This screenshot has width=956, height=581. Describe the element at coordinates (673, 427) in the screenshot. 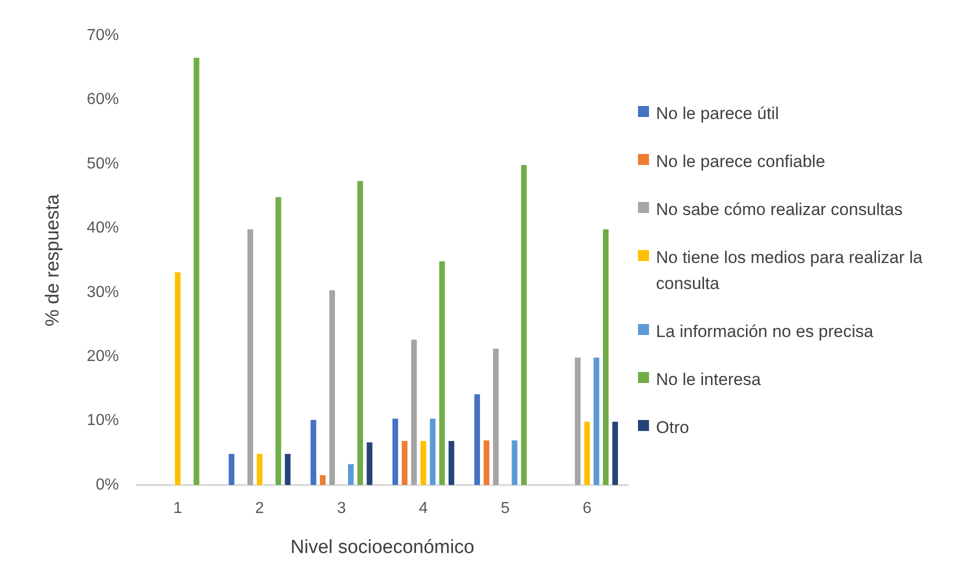

I see `legend-label: Otro` at that location.